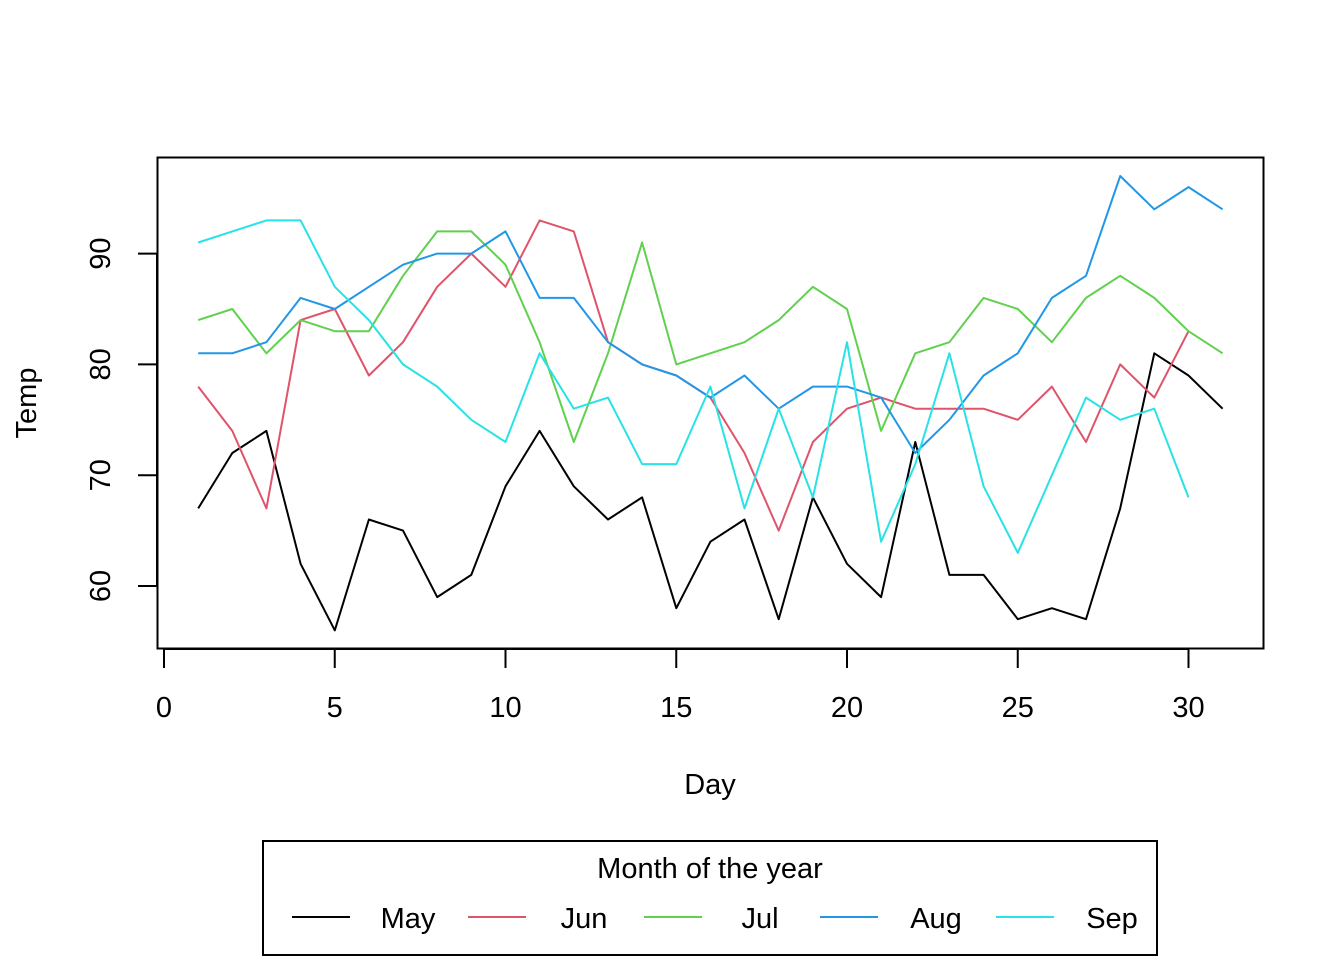  What do you see at coordinates (710, 785) in the screenshot?
I see `x-axis-title: Day` at bounding box center [710, 785].